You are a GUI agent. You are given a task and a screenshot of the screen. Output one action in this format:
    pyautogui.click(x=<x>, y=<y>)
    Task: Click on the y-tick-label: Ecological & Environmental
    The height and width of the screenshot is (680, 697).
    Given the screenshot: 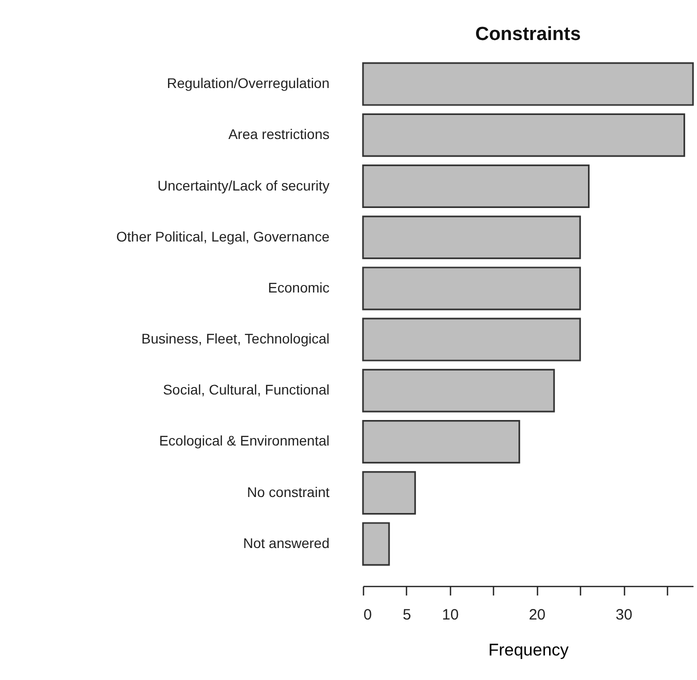 What is the action you would take?
    pyautogui.click(x=244, y=440)
    